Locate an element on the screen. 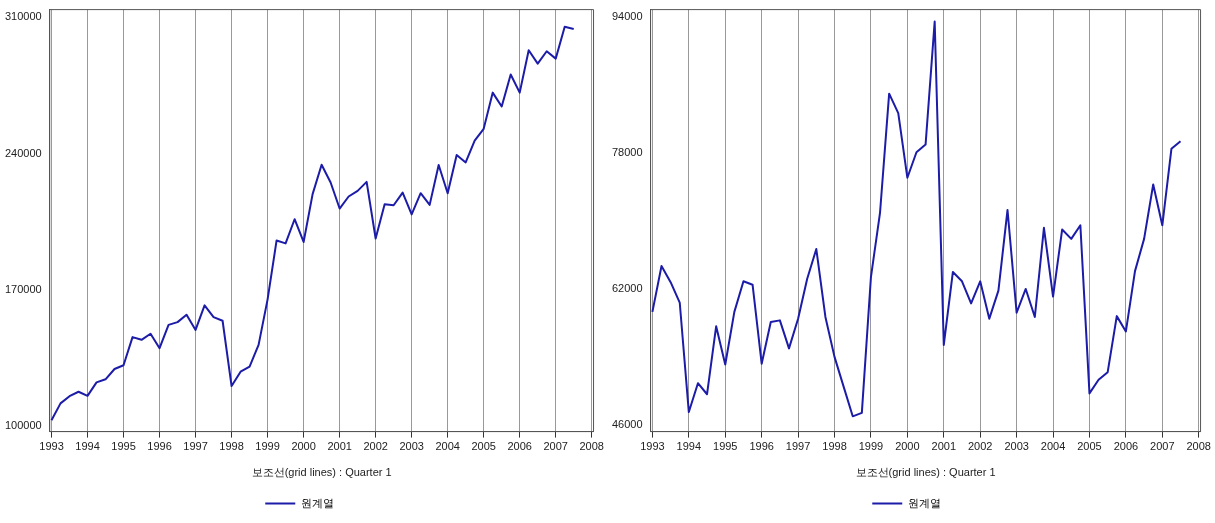  y-tick-label: 94000 is located at coordinates (627, 16).